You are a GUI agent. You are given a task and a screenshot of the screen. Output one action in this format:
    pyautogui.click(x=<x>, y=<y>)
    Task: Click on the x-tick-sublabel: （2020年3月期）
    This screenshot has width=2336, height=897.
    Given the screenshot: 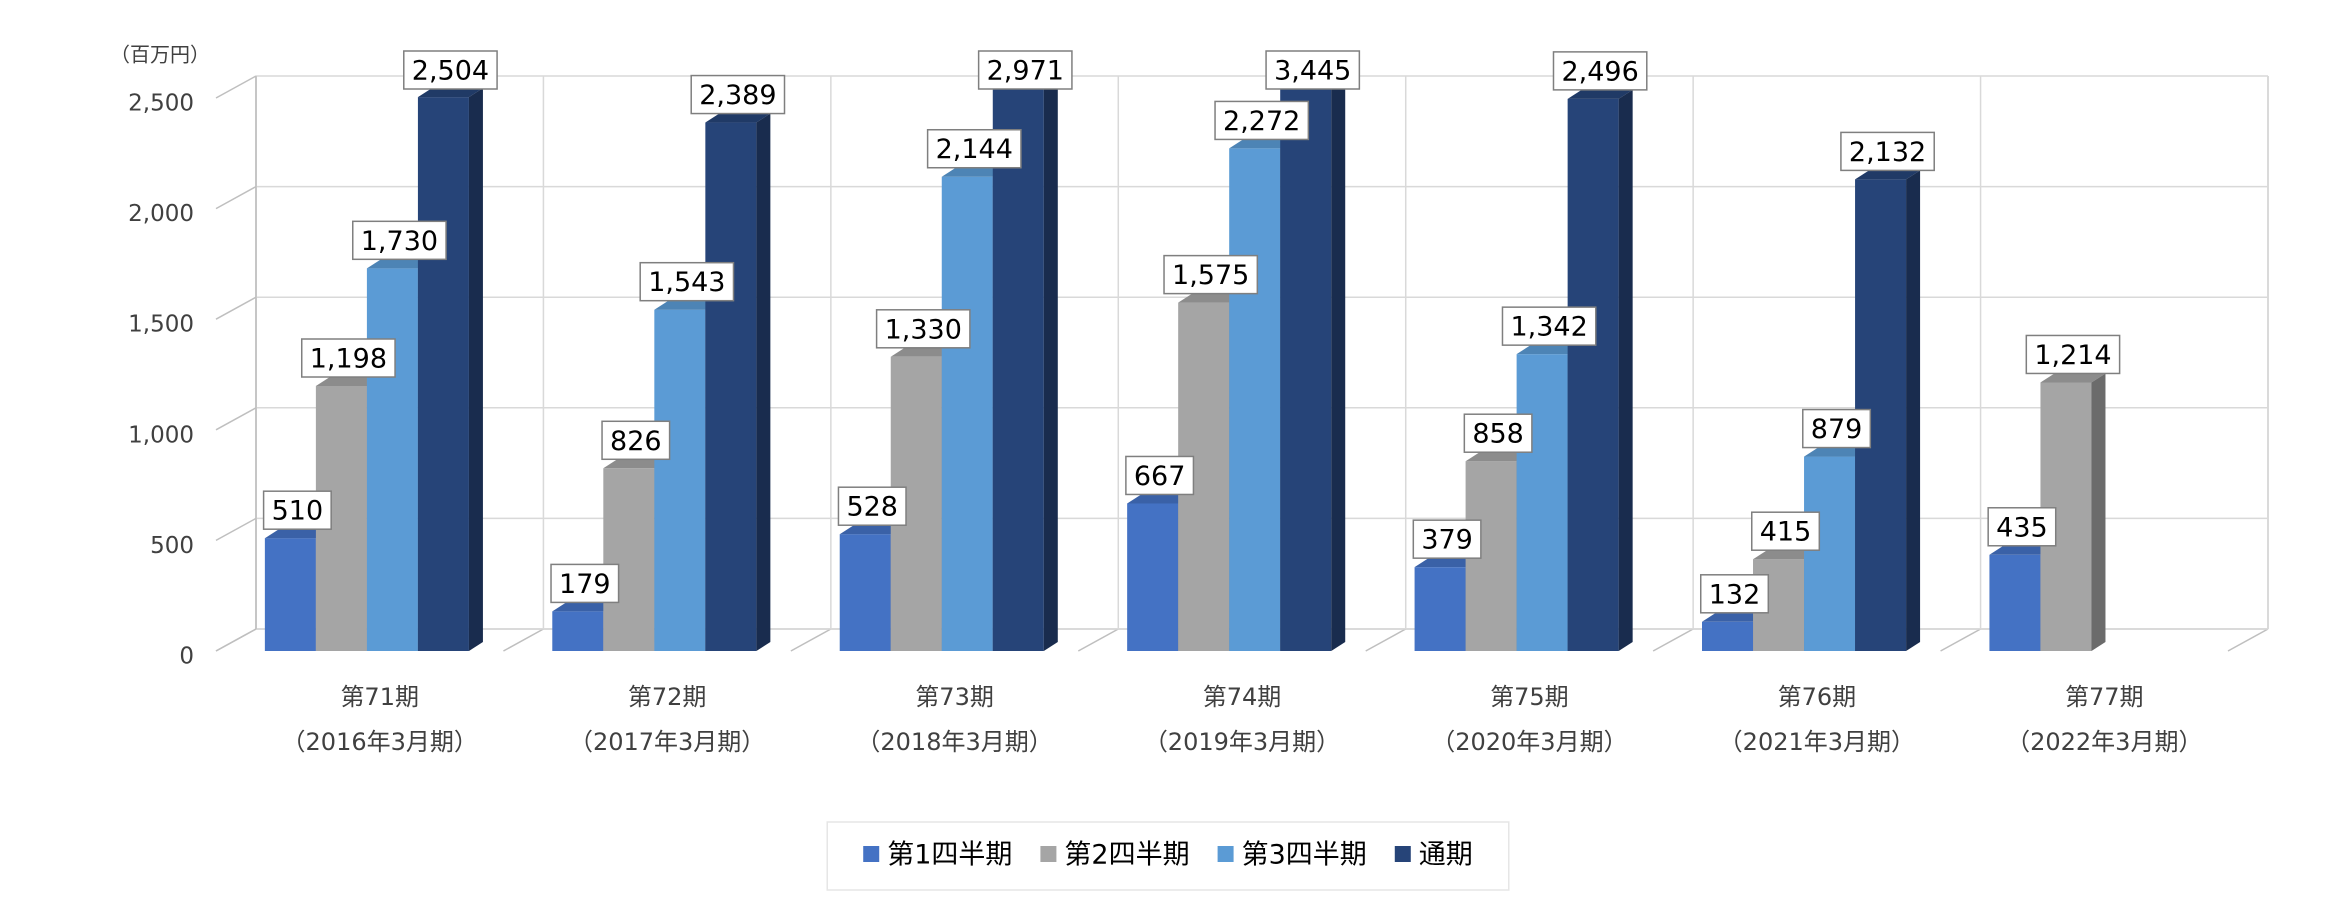 What is the action you would take?
    pyautogui.click(x=1529, y=742)
    